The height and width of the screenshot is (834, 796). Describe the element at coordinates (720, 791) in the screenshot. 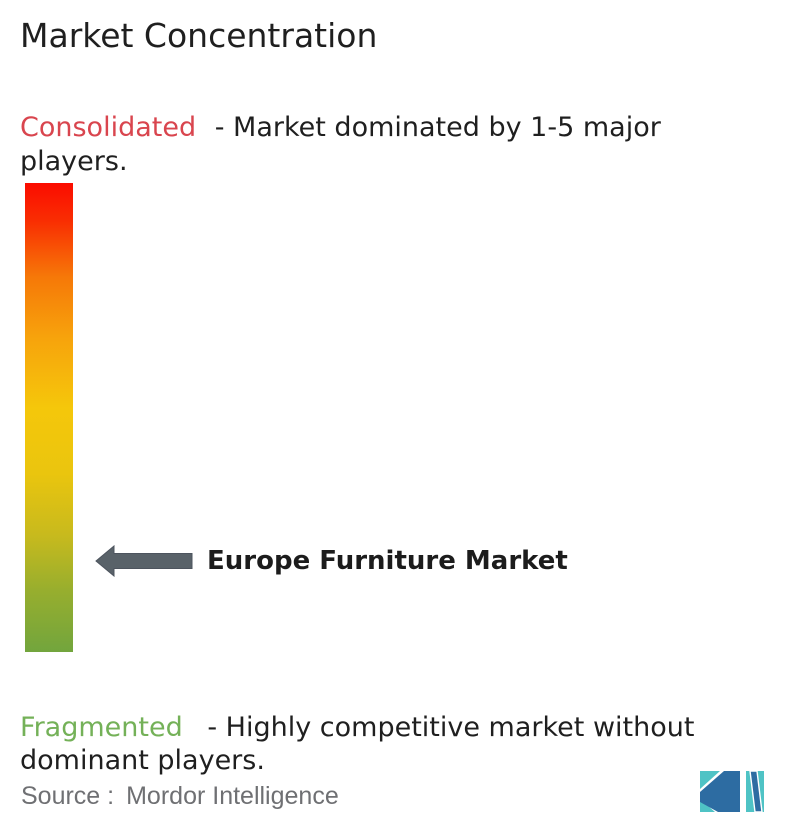

I see `logo-blue-diagonal-body` at that location.